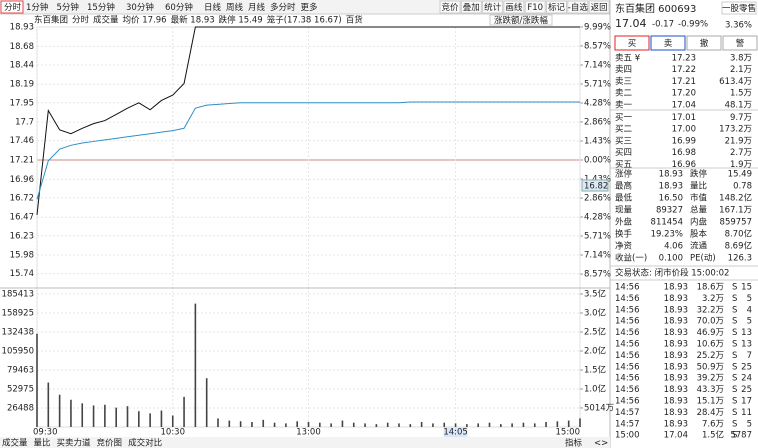 This screenshot has height=448, width=758. What do you see at coordinates (738, 26) in the screenshot?
I see `amp: 3.36%` at bounding box center [738, 26].